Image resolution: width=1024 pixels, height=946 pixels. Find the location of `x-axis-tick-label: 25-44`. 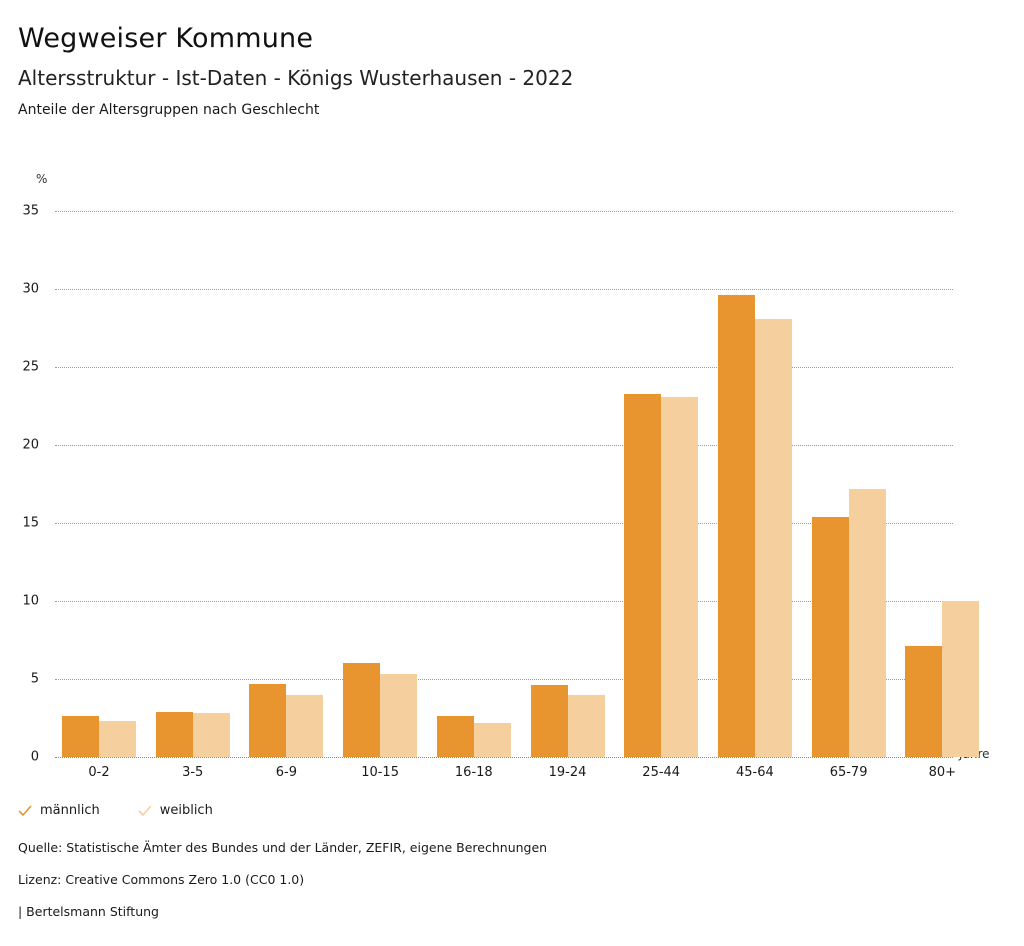

x-axis-tick-label: 25-44 is located at coordinates (661, 772).